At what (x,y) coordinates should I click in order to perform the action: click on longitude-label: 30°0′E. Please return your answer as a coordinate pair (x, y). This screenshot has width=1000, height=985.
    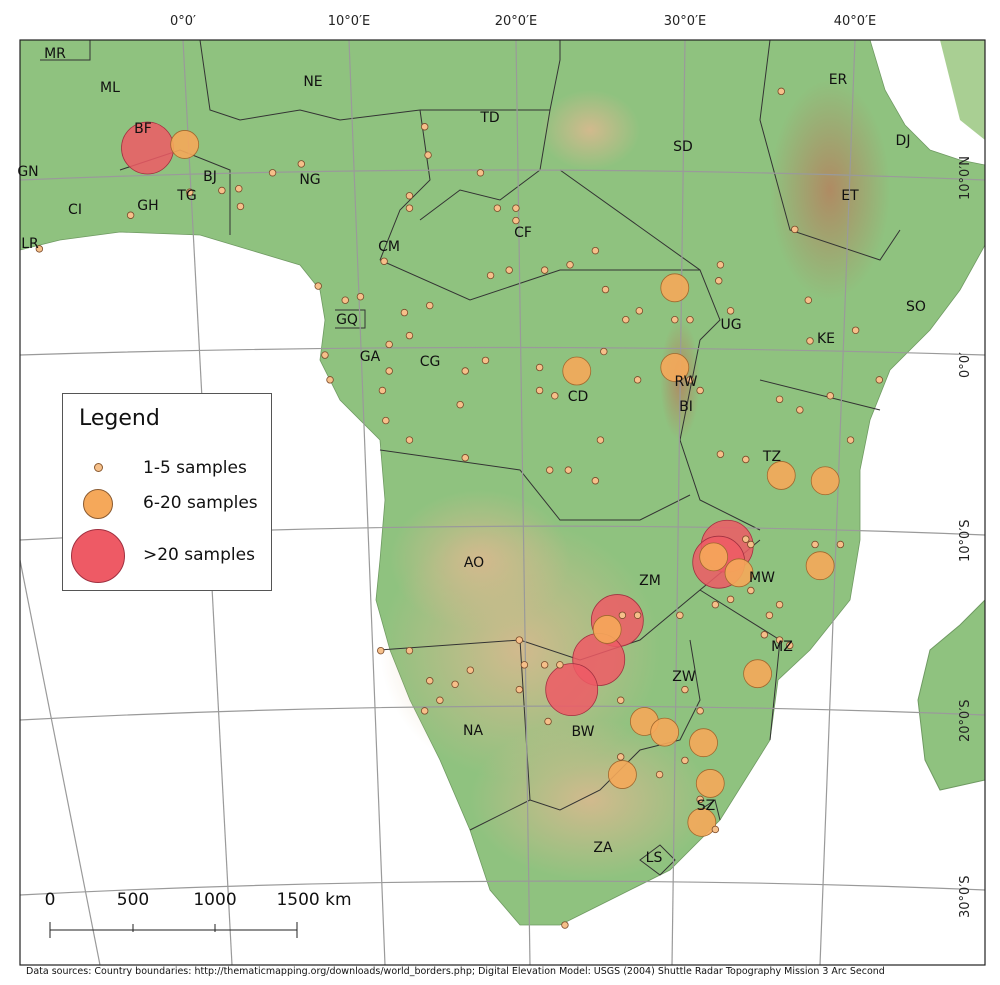
    Looking at the image, I should click on (685, 21).